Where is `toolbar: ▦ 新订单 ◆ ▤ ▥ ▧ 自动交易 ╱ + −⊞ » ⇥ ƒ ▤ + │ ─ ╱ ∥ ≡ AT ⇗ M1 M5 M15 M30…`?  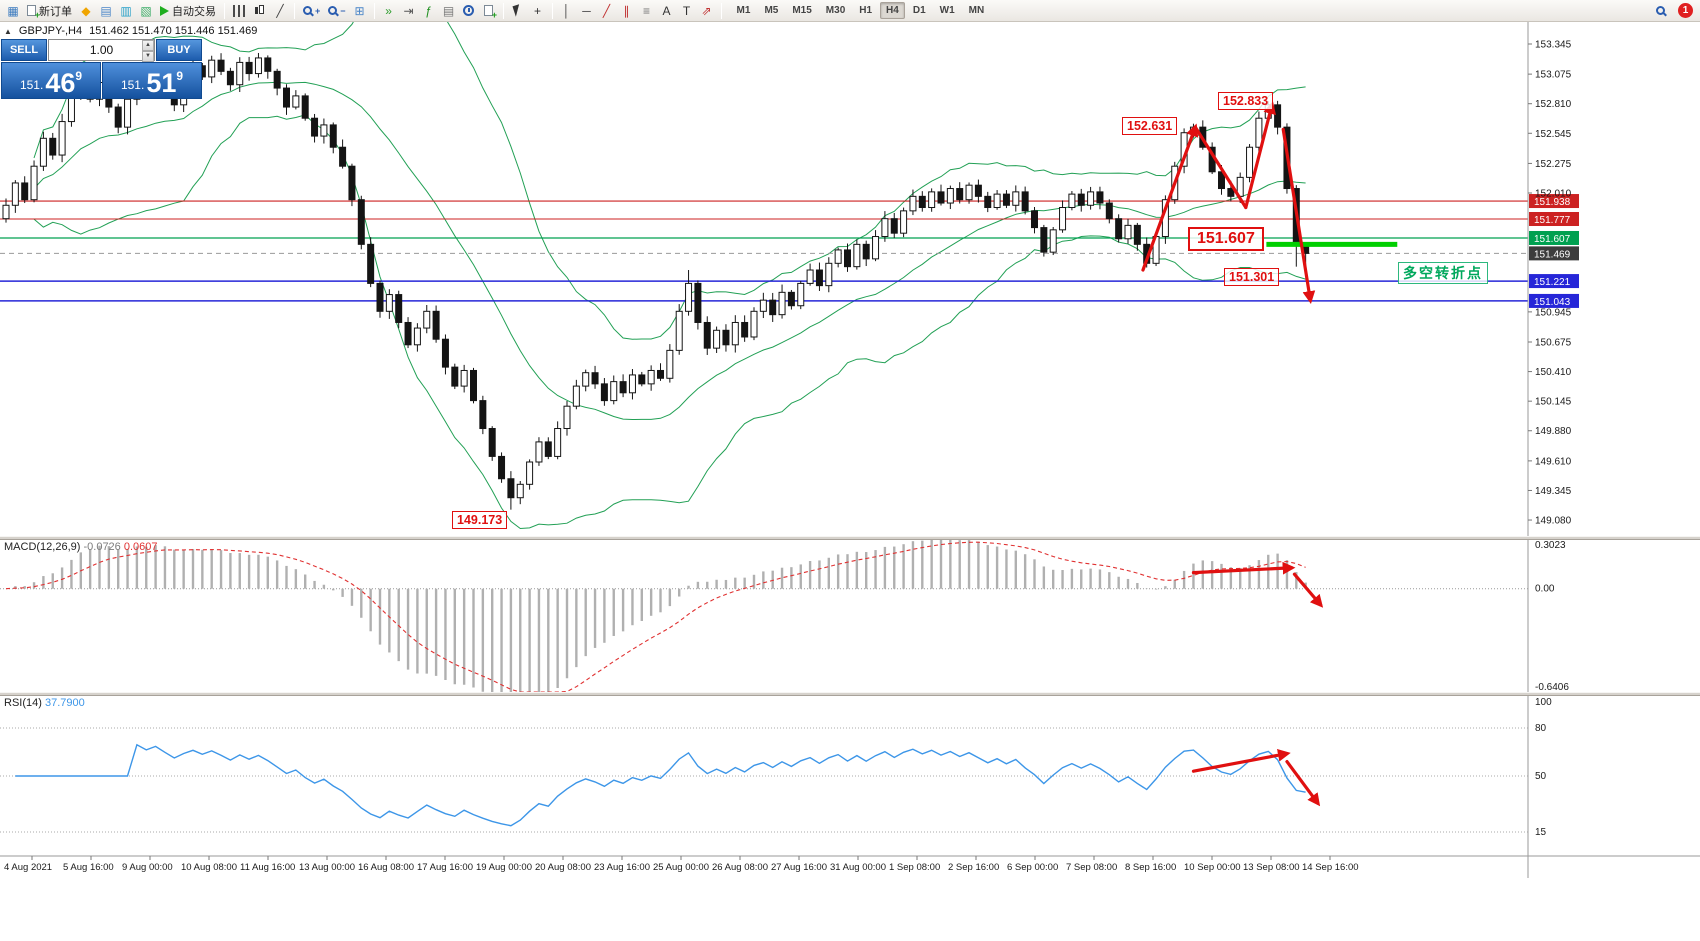 toolbar: ▦ 新订单 ◆ ▤ ▥ ▧ 自动交易 ╱ + −⊞ » ⇥ ƒ ▤ + │ ─ ╱ ∥ ≡ AT ⇗ M1 M5 M15 M30… is located at coordinates (850, 11).